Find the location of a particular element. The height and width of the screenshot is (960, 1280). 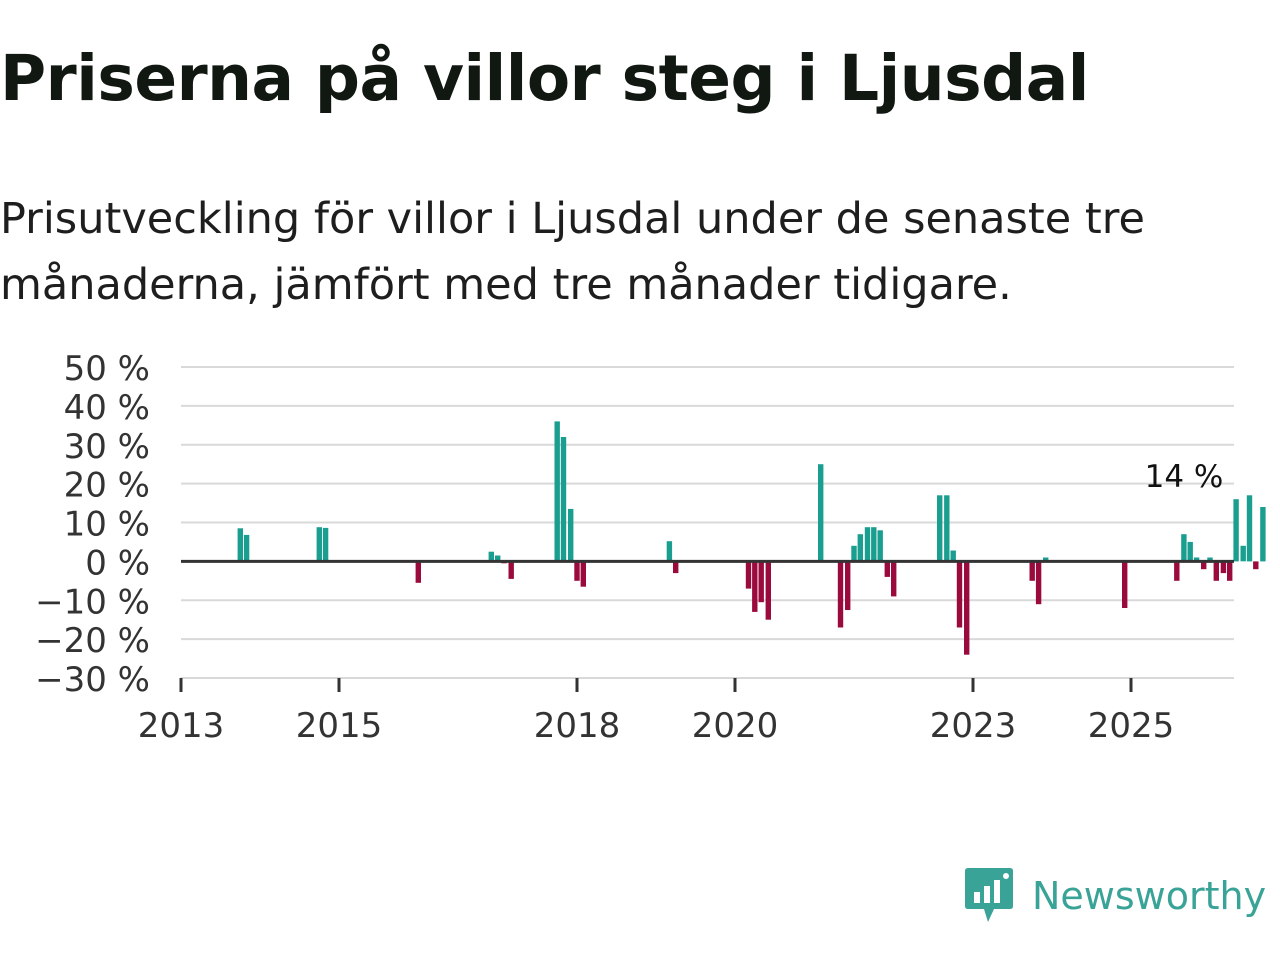

y-tick-label: 0 % is located at coordinates (117, 563).